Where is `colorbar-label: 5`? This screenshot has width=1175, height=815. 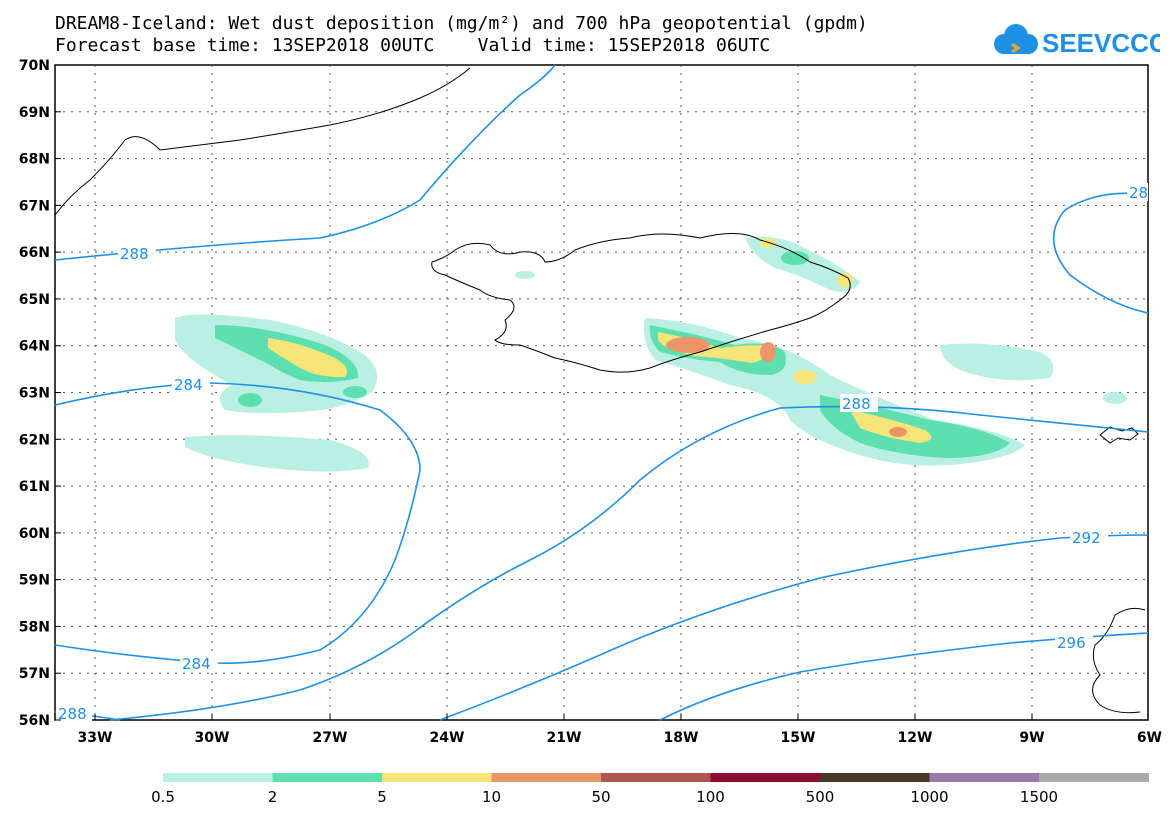 colorbar-label: 5 is located at coordinates (382, 797).